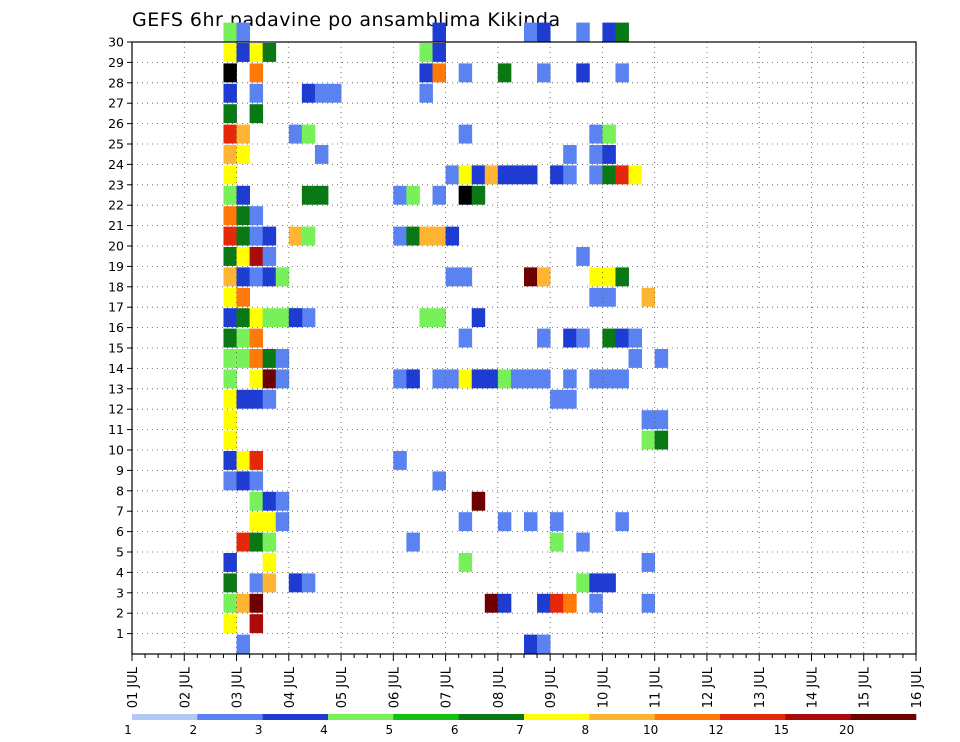 The width and height of the screenshot is (960, 742). I want to click on chart-title: GEFS 6hr padavine po ansamblima Kikinda, so click(346, 20).